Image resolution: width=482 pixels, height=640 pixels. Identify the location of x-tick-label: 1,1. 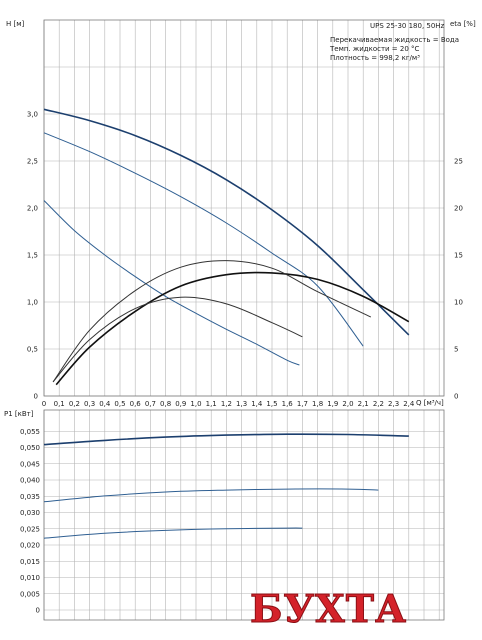
(211, 404).